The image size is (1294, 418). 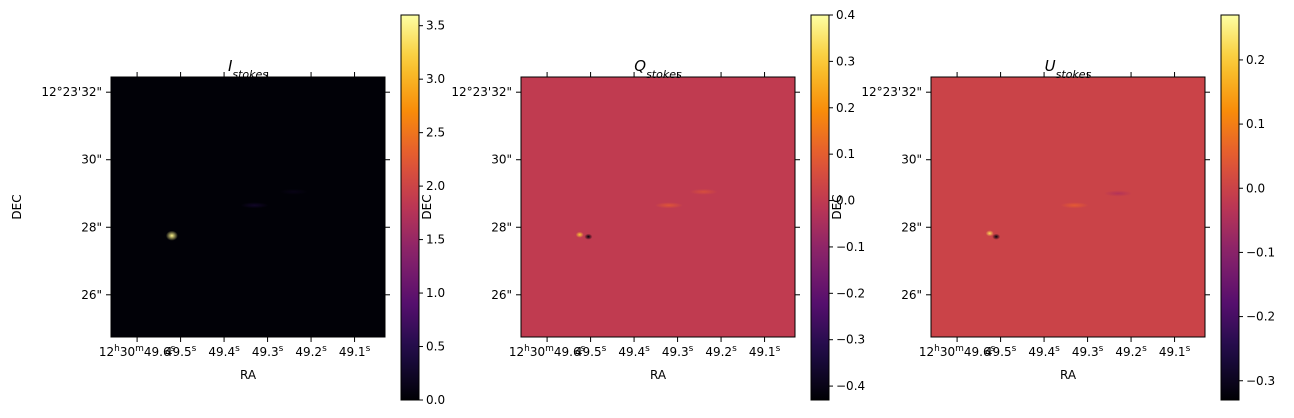 I want to click on stokes-i-feature-peak, so click(x=171, y=235).